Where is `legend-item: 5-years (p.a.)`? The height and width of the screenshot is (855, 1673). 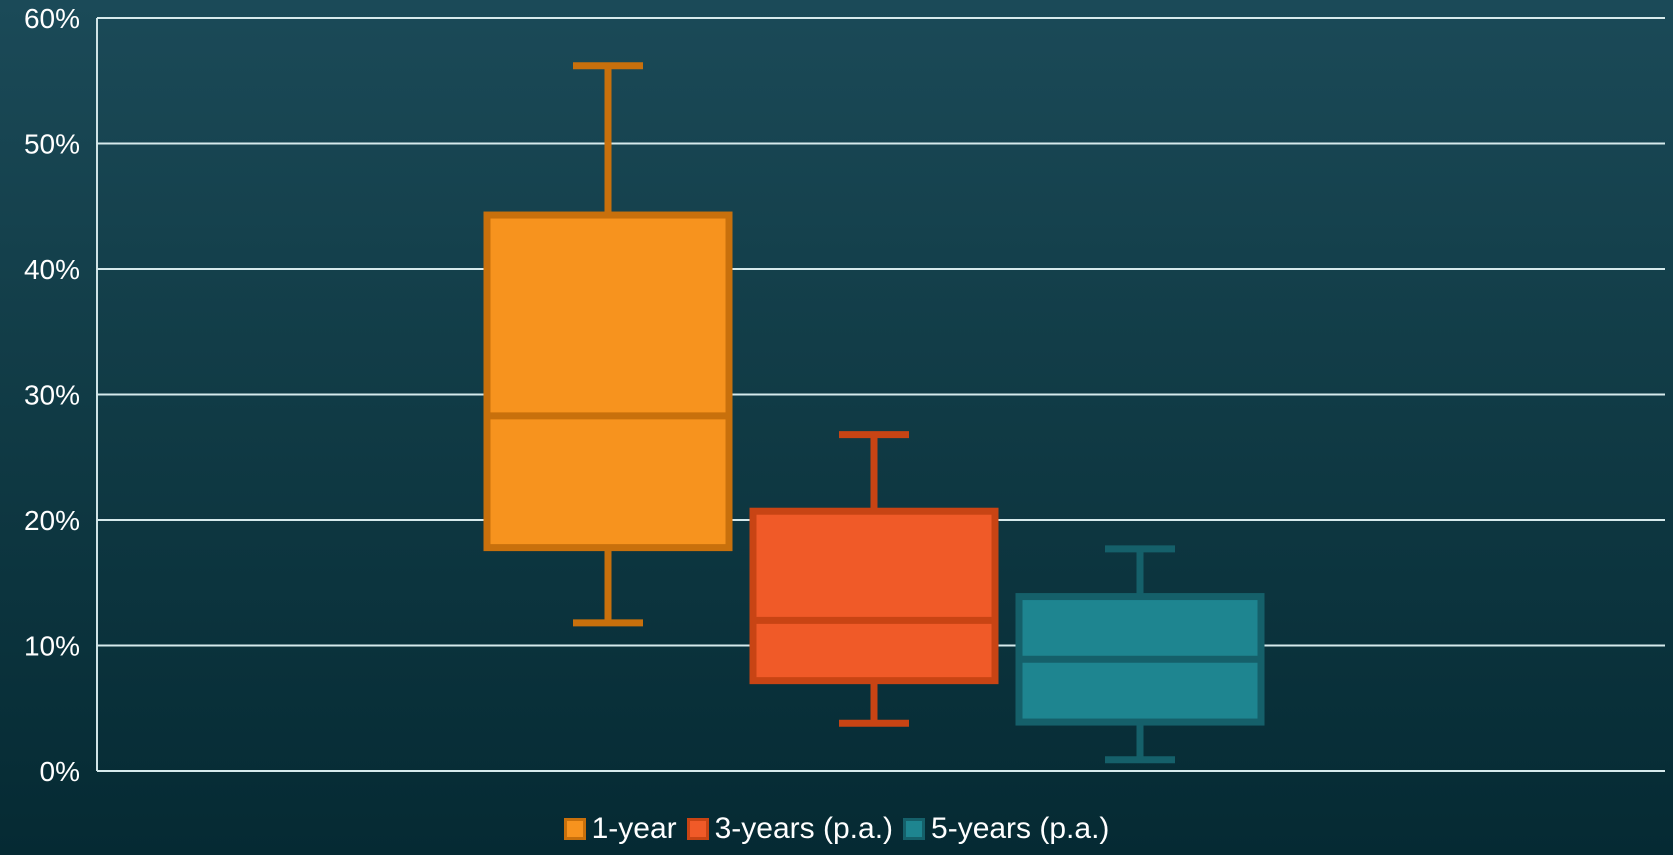
legend-item: 5-years (p.a.) is located at coordinates (1006, 829).